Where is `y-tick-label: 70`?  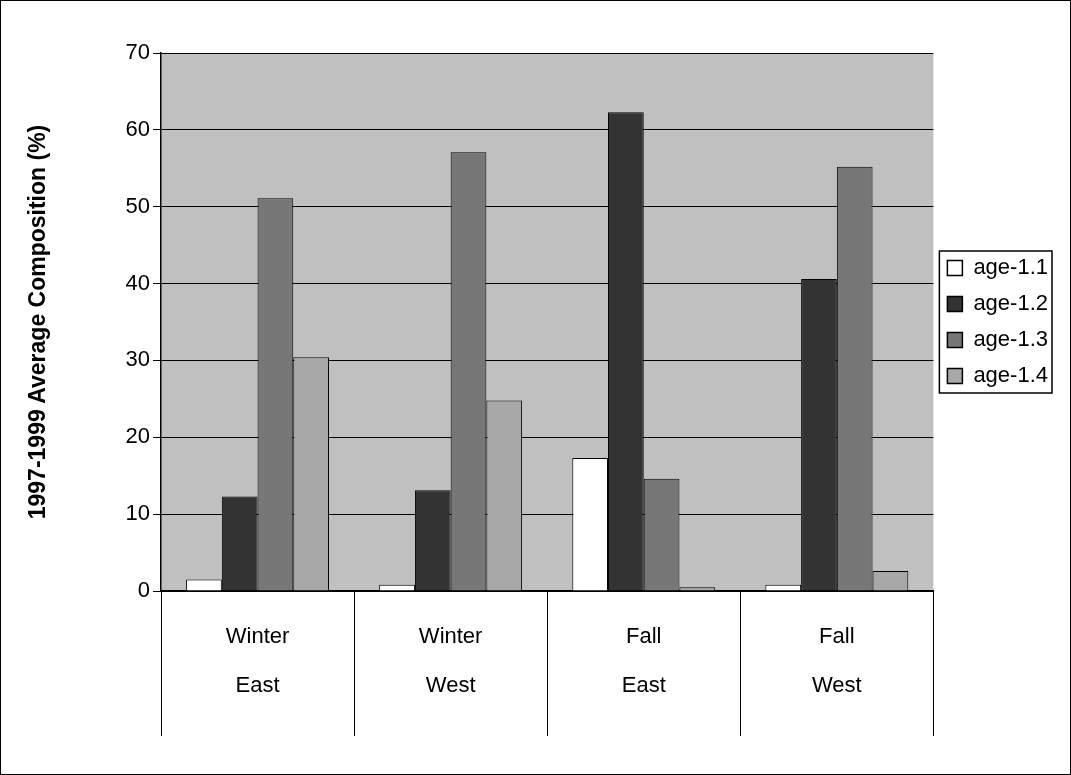
y-tick-label: 70 is located at coordinates (137, 52).